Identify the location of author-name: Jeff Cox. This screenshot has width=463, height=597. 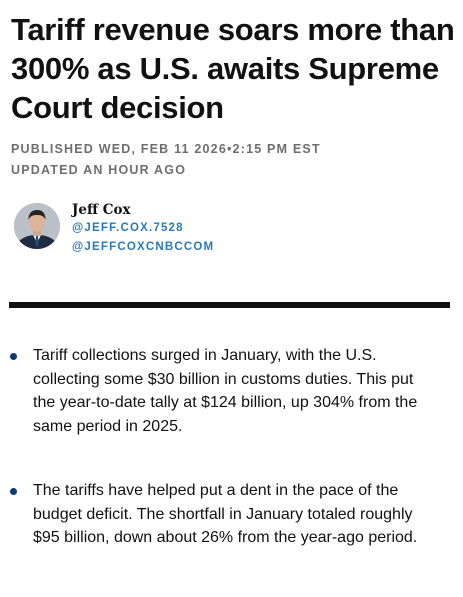
(101, 210).